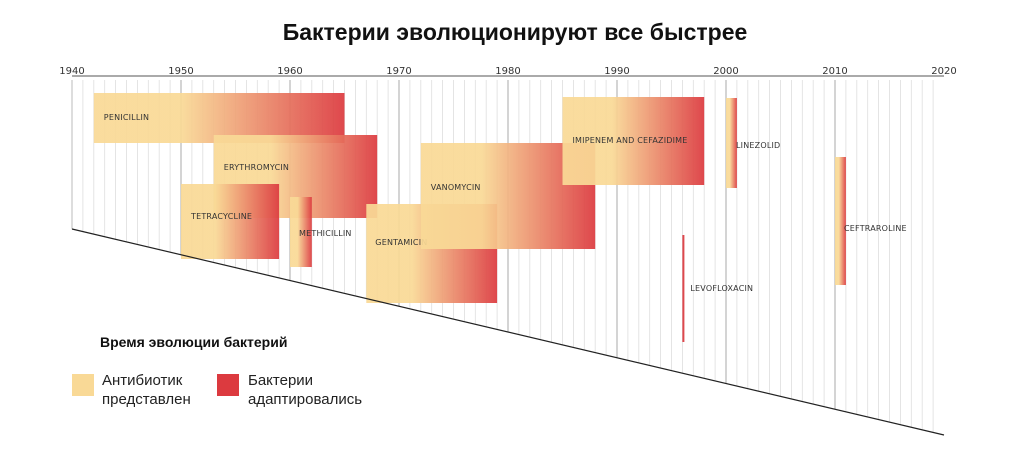 The width and height of the screenshot is (1024, 460). Describe the element at coordinates (256, 167) in the screenshot. I see `label-erythromycin: ERYTHROMYCIN` at that location.